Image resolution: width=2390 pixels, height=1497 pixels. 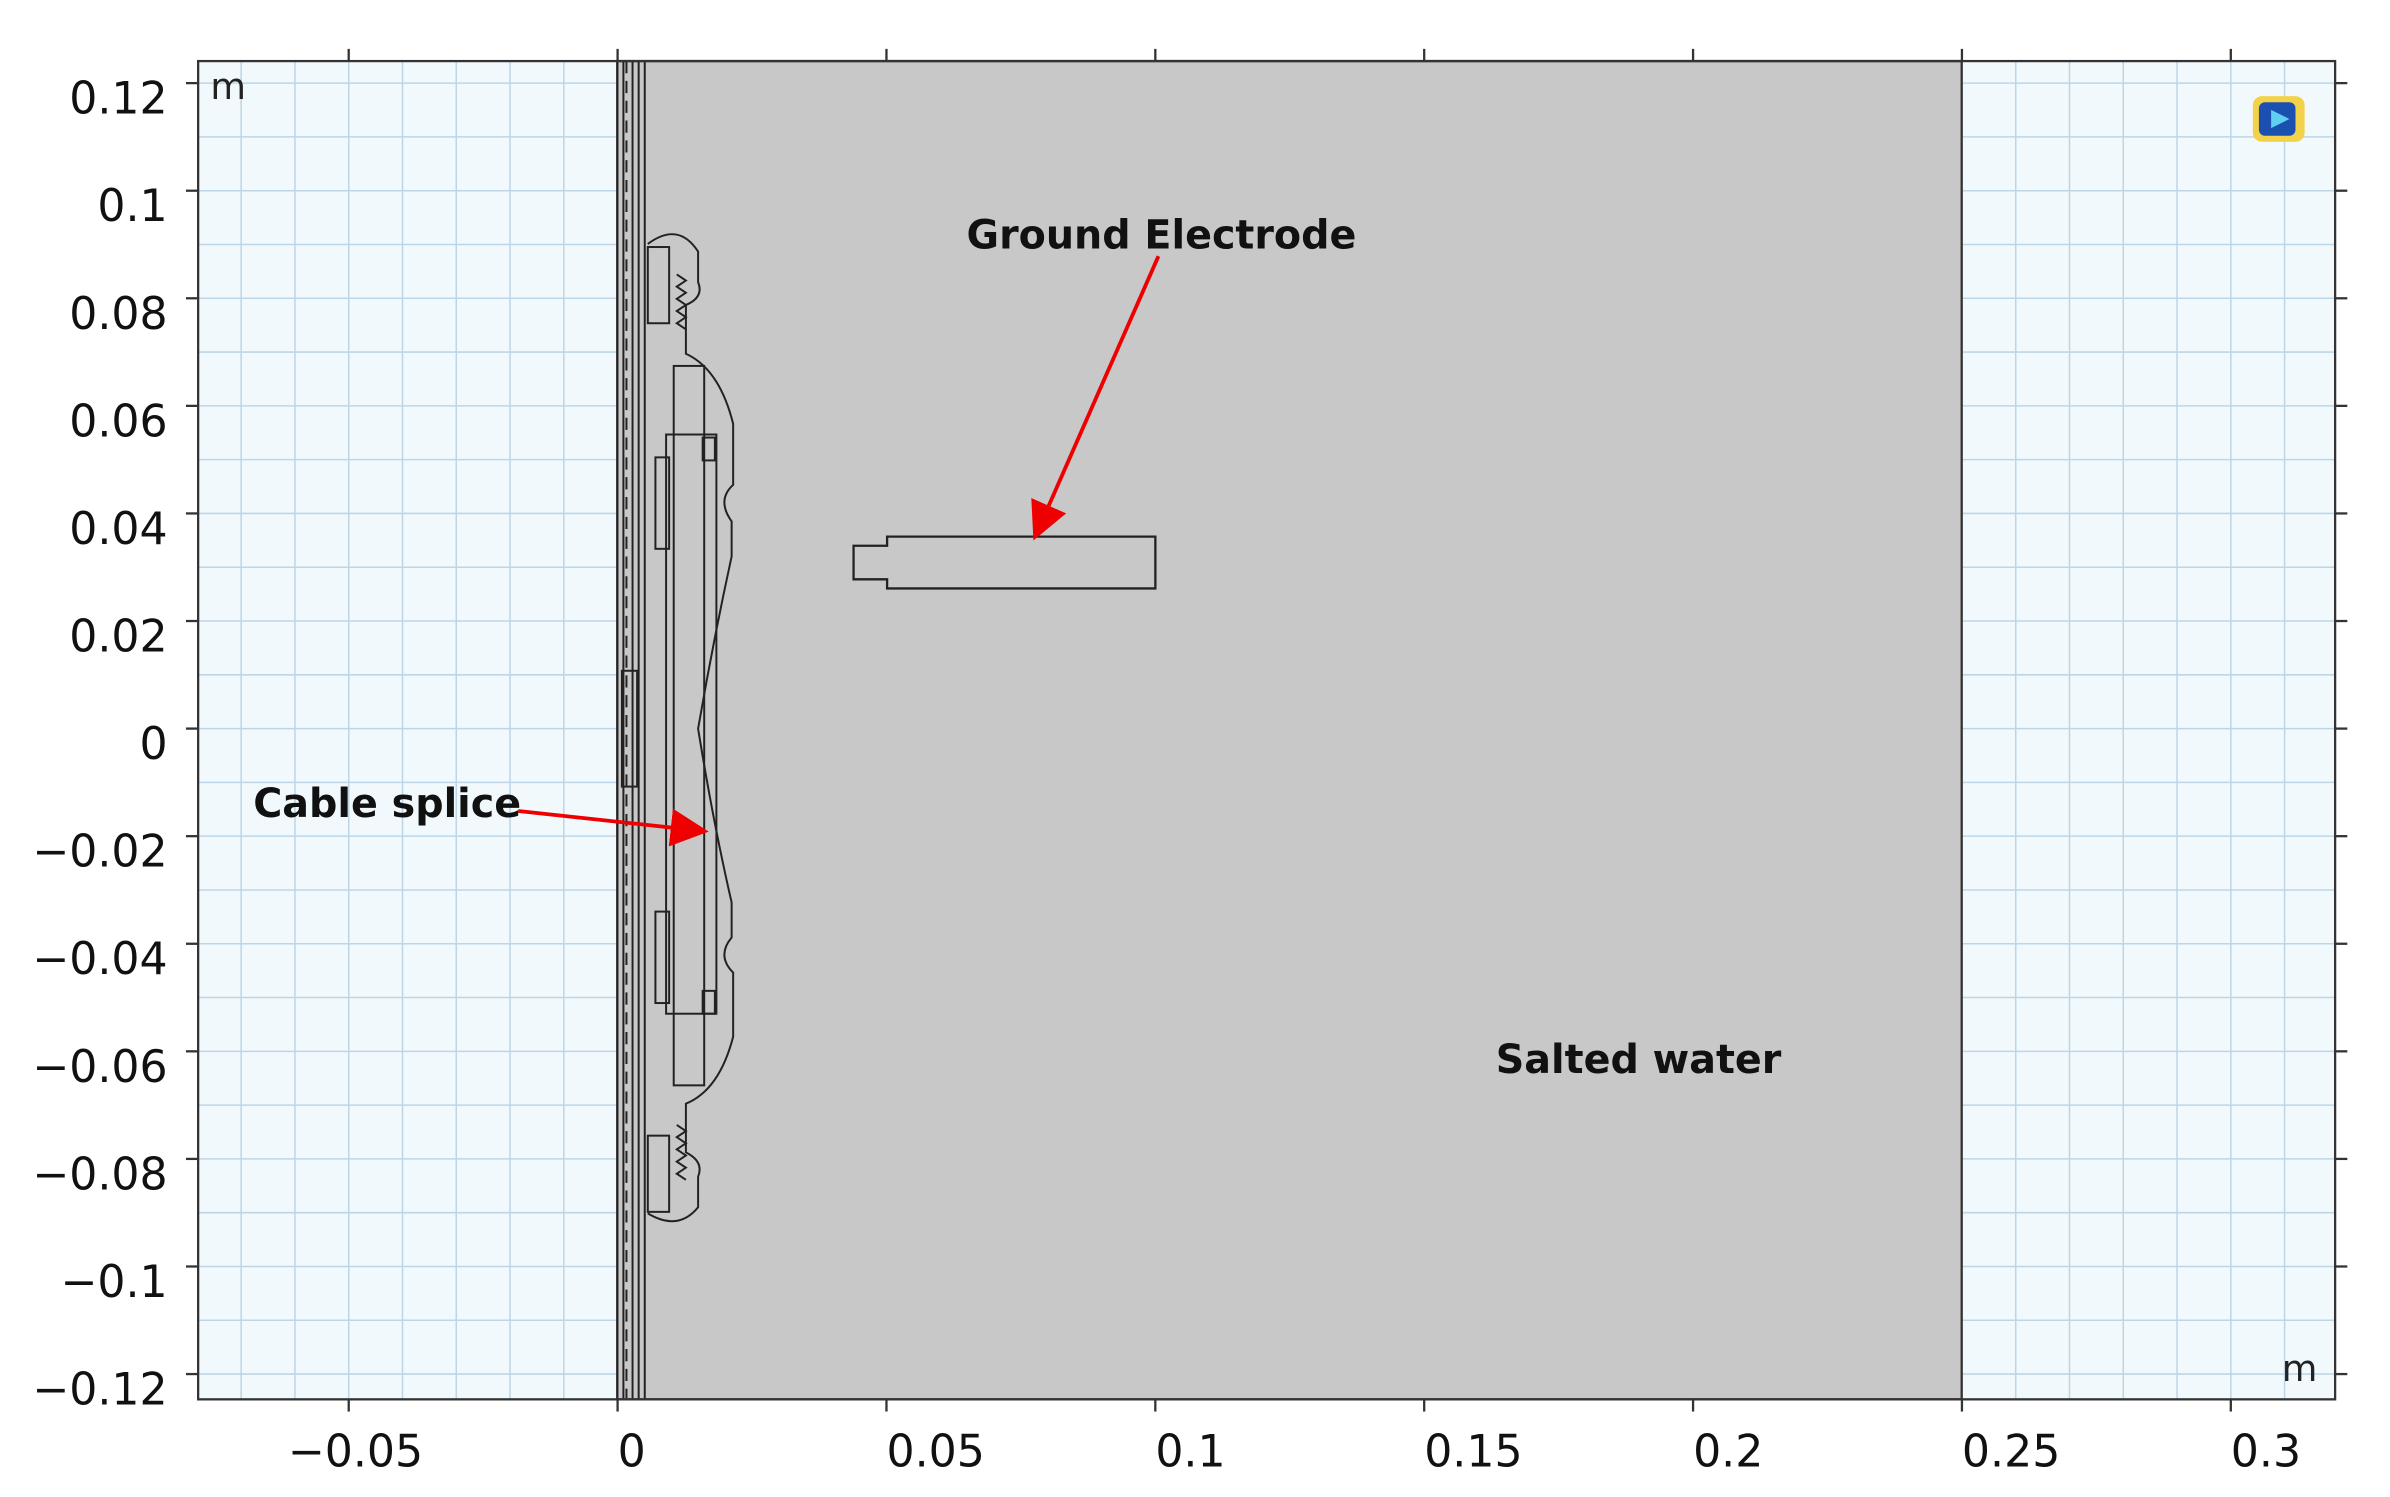 What do you see at coordinates (1162, 236) in the screenshot?
I see `annotation: Ground Electrode` at bounding box center [1162, 236].